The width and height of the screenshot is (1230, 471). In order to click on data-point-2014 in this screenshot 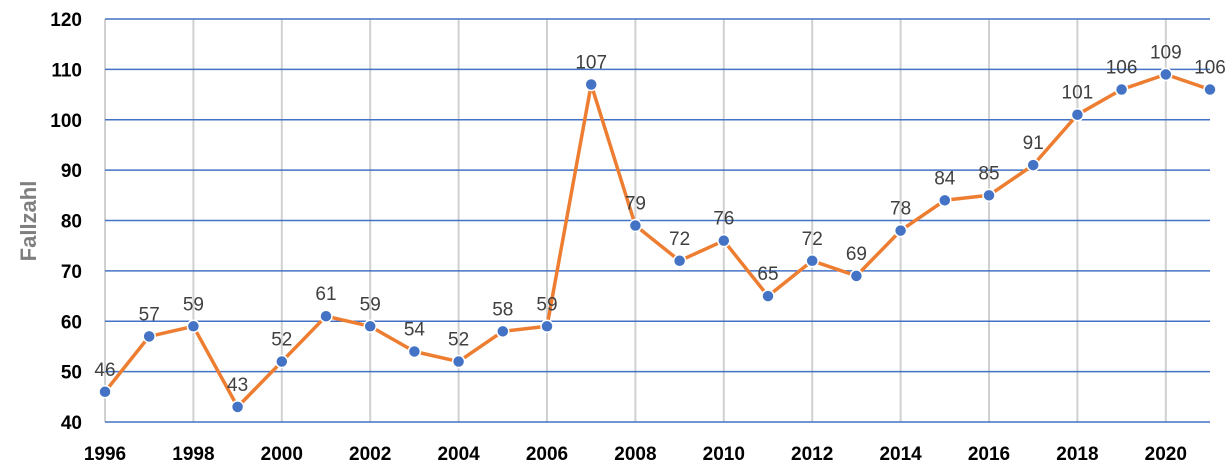, I will do `click(900, 230)`.